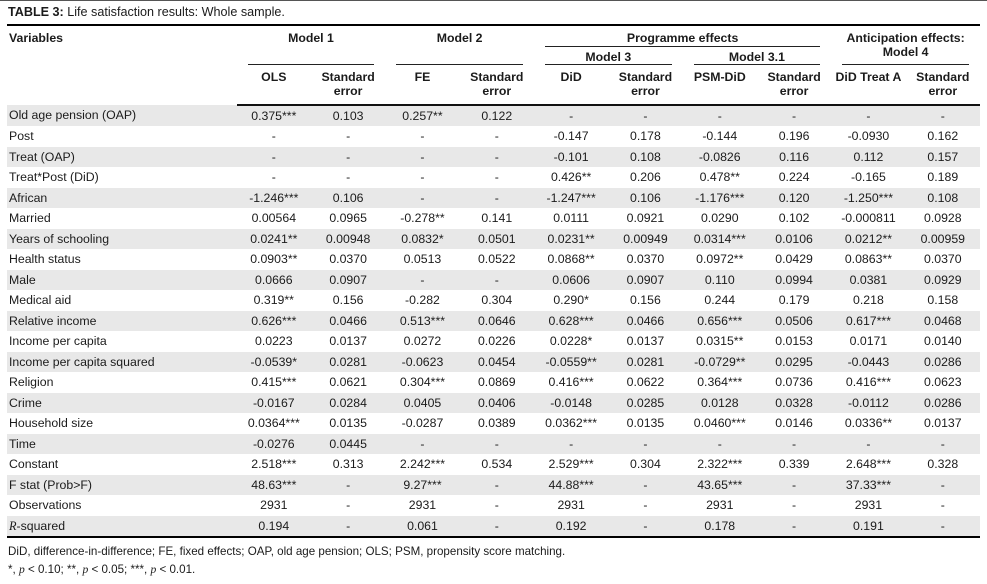  I want to click on cell-value: 0.00949, so click(645, 238).